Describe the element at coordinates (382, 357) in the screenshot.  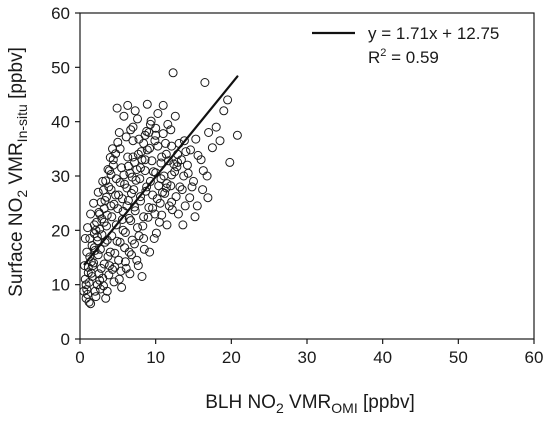
I see `x-tick-label: 40` at that location.